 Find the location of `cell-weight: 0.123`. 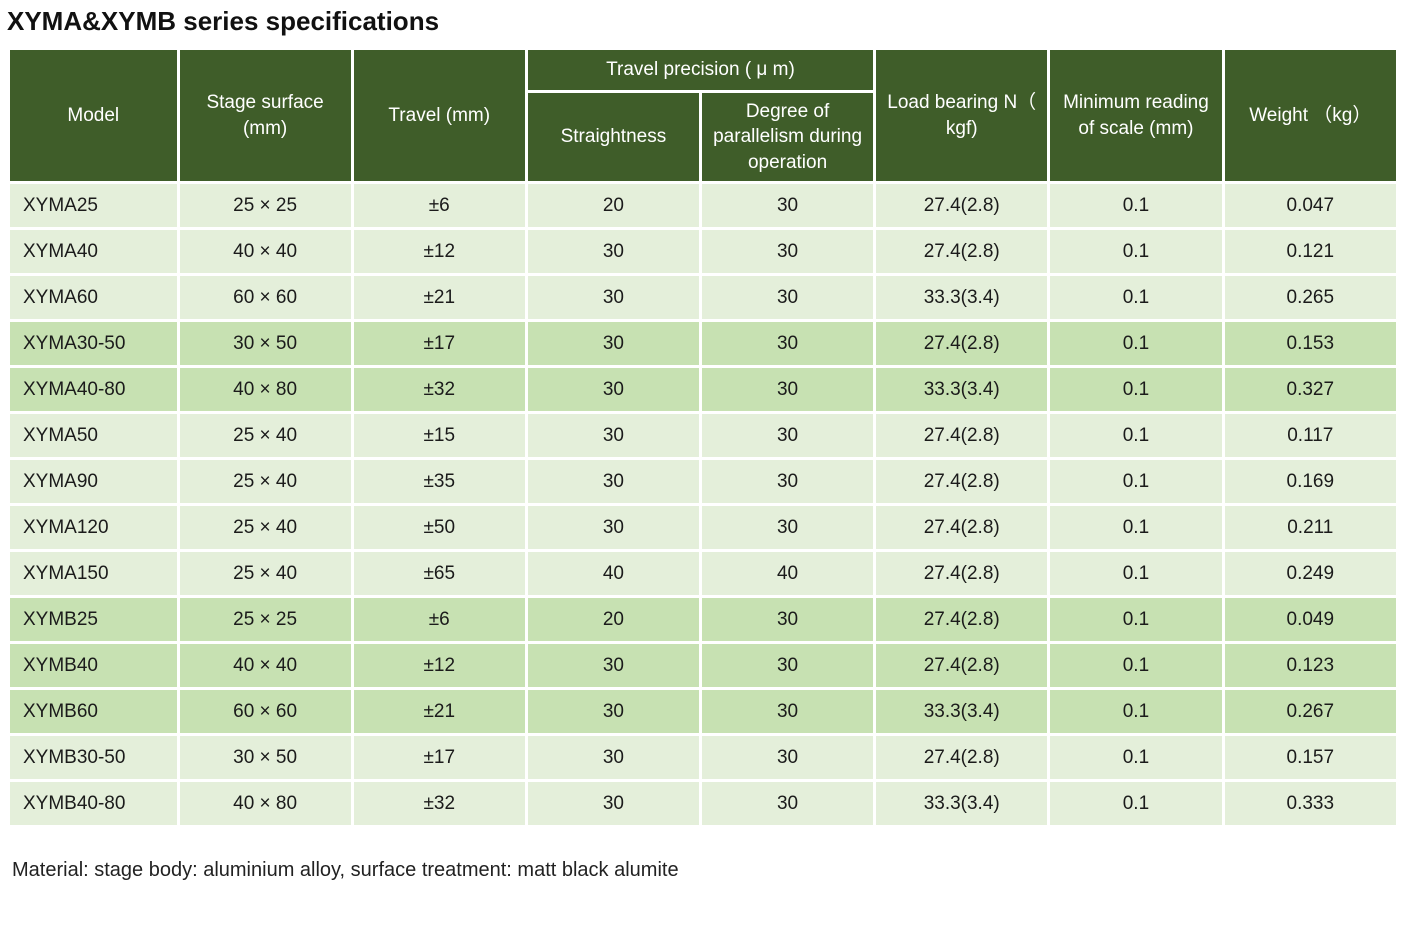

cell-weight: 0.123 is located at coordinates (1310, 665).